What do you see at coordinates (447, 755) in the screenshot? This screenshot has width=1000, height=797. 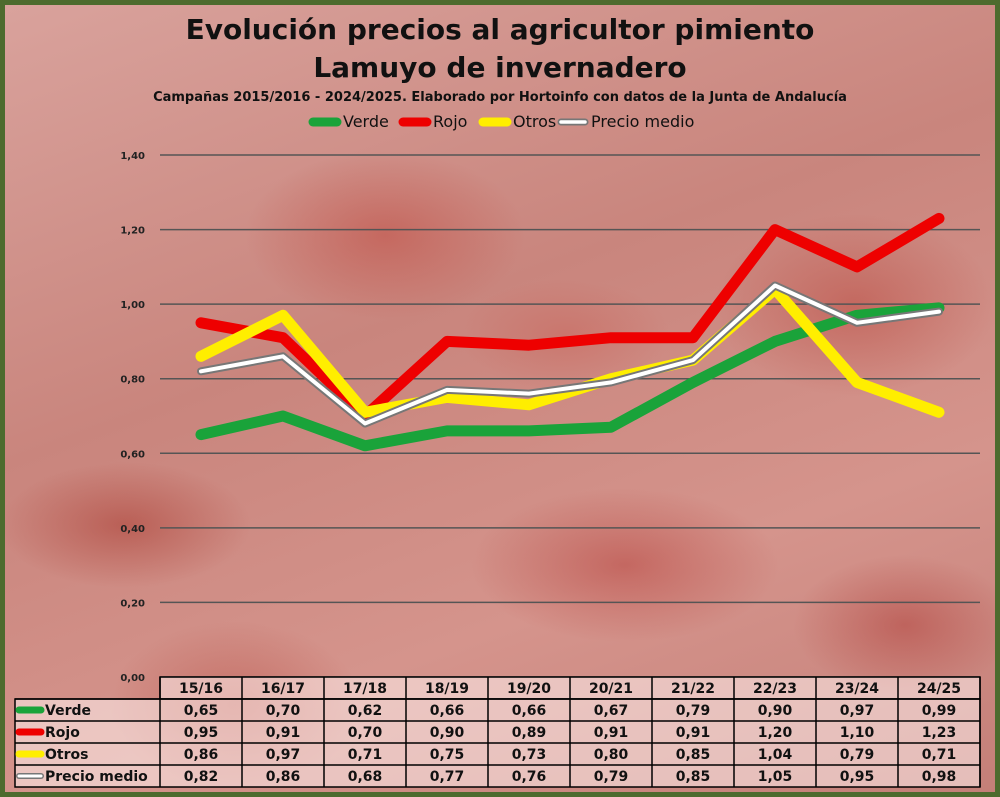 I see `data-label: 0,75` at bounding box center [447, 755].